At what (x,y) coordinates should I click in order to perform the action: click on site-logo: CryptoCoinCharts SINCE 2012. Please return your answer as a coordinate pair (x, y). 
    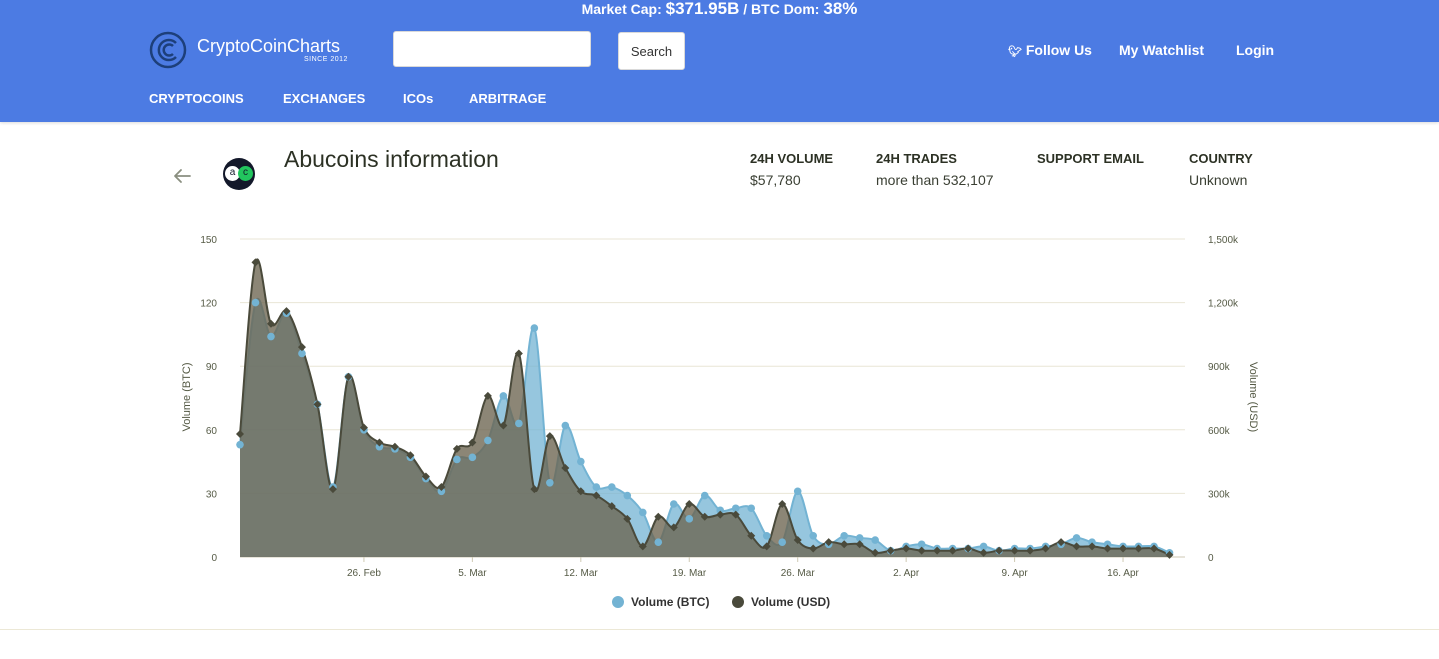
    Looking at the image, I should click on (254, 51).